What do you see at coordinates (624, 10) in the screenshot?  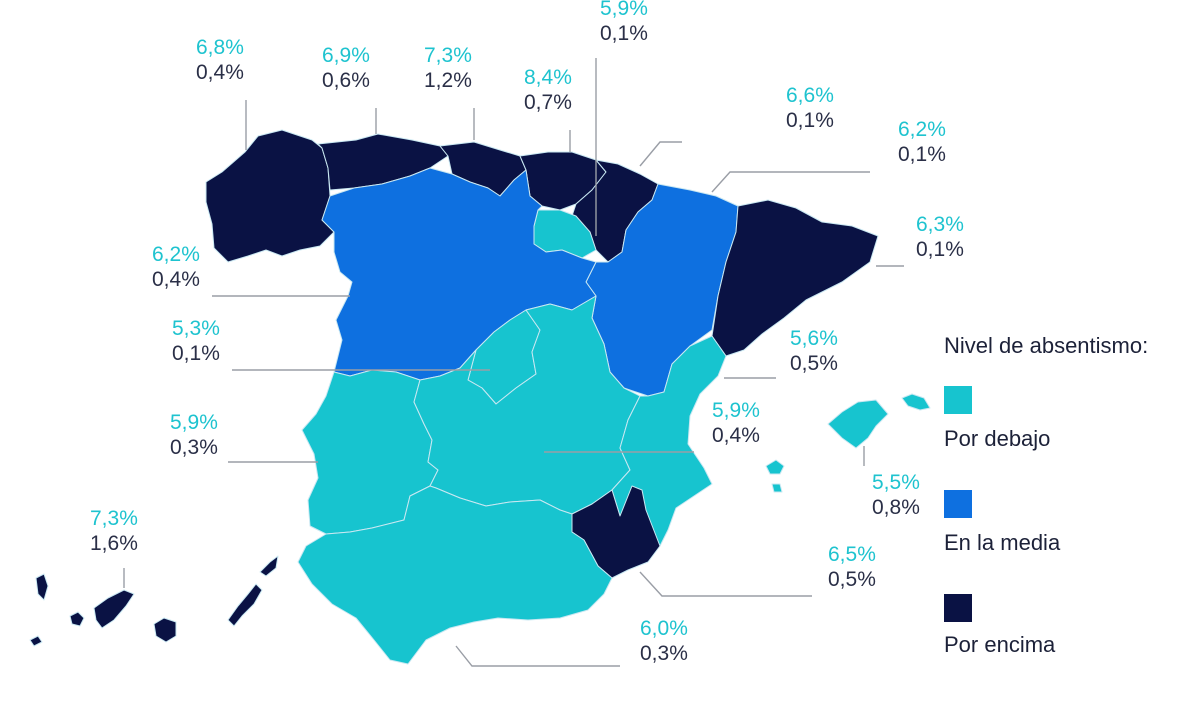 I see `label-la-rioja-rate: 5,9%` at bounding box center [624, 10].